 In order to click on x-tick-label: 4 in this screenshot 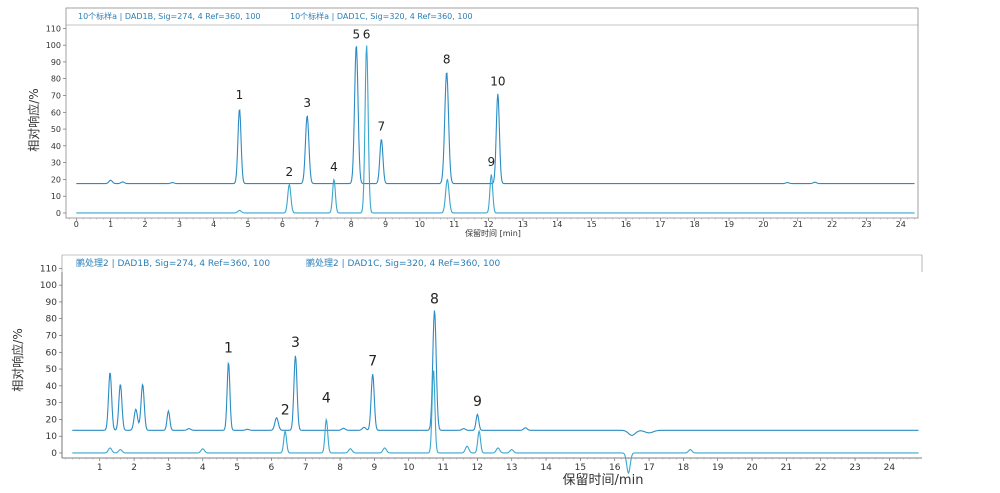, I will do `click(213, 224)`.